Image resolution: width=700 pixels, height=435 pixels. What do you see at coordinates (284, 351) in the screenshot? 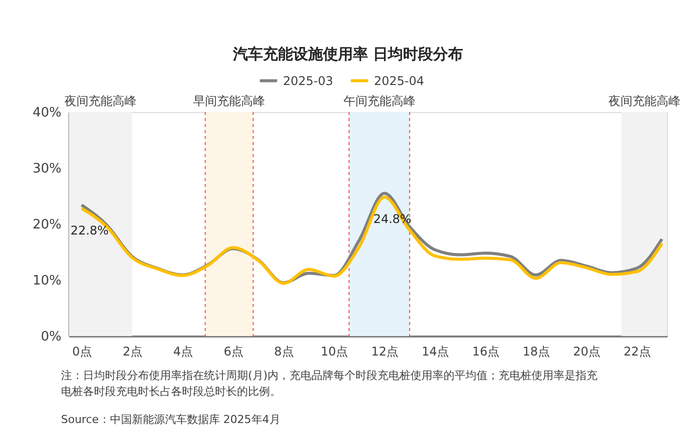
I see `x-tick-label: 8点` at bounding box center [284, 351].